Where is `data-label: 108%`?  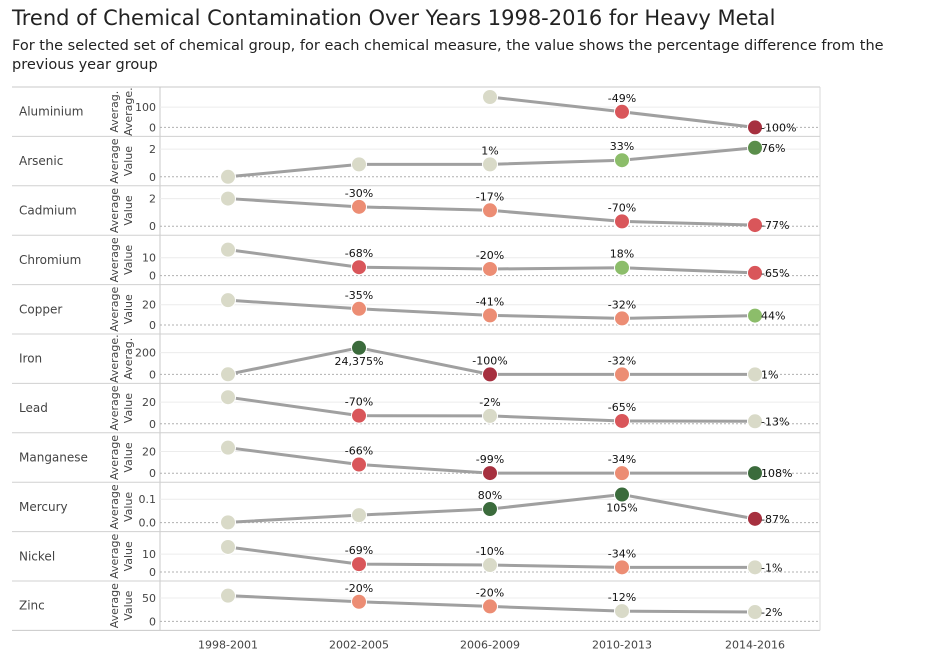 data-label: 108% is located at coordinates (776, 473).